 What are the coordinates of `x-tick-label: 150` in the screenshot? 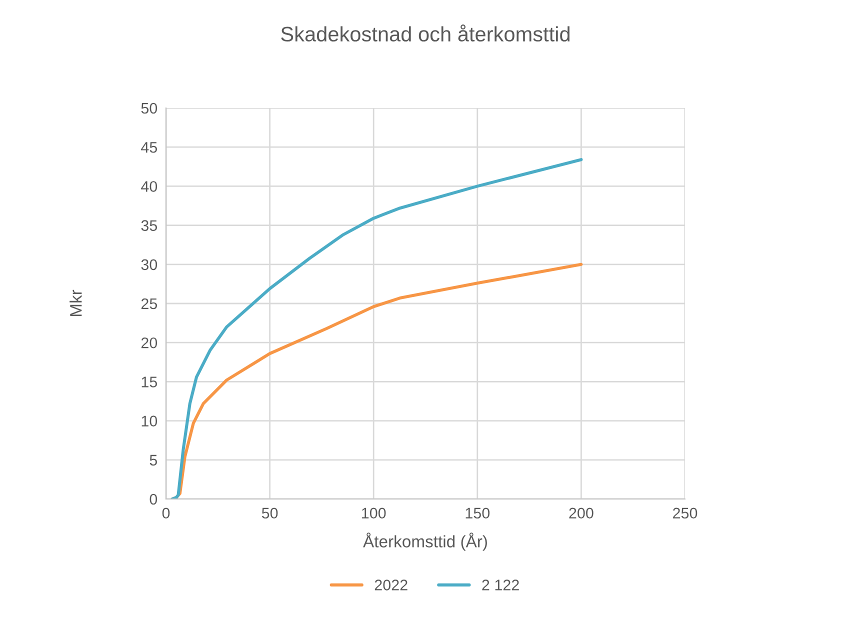 It's located at (478, 513).